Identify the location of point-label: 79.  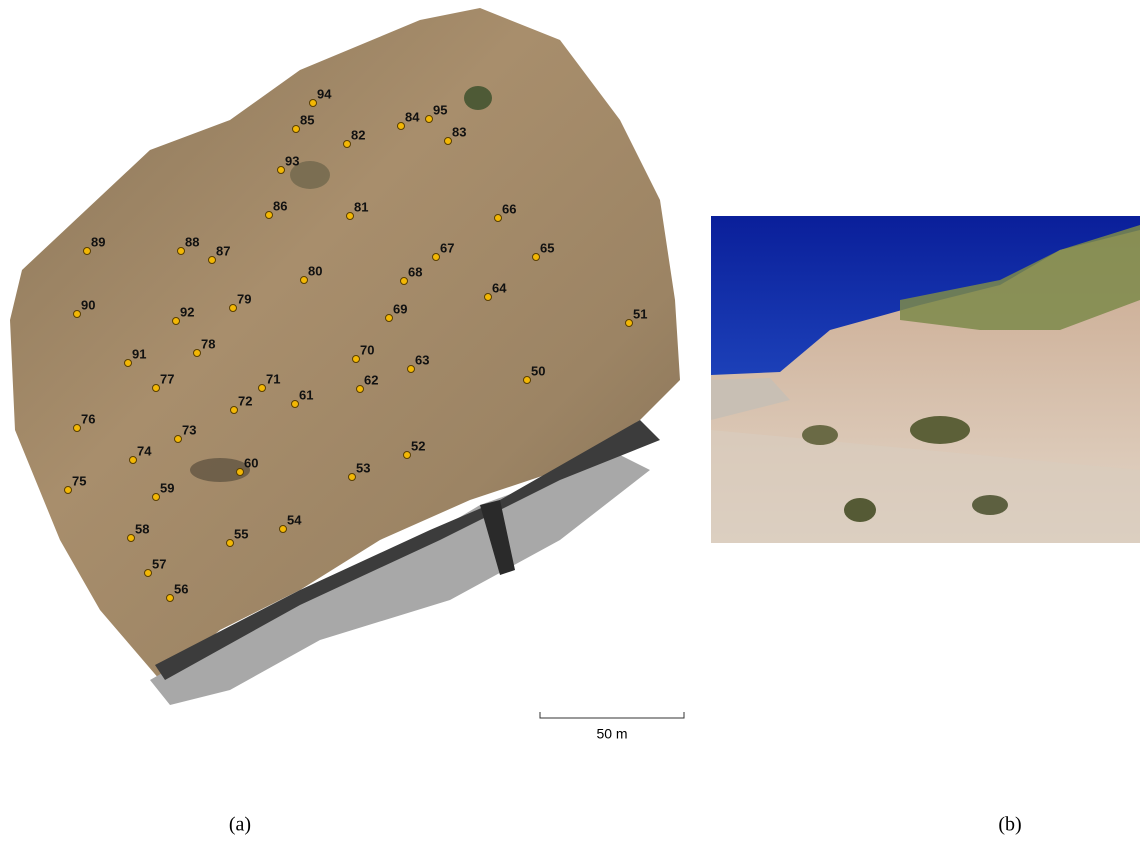
(244, 298).